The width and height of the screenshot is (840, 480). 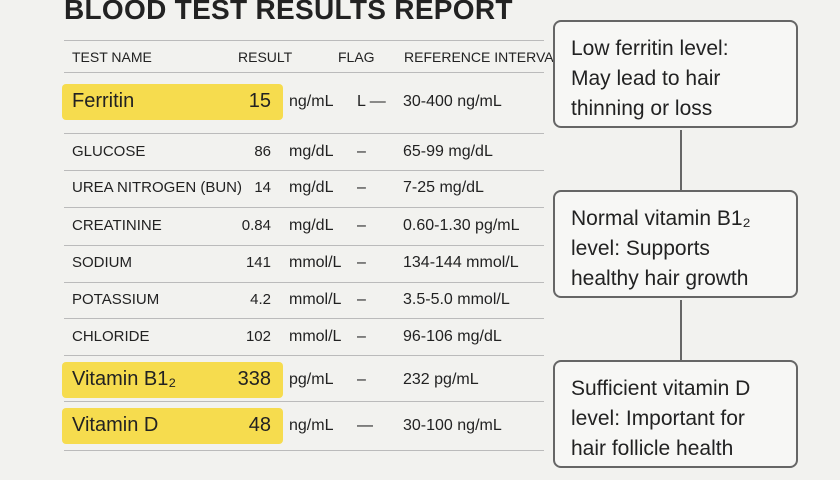 I want to click on unit: pg/mL, so click(x=311, y=379).